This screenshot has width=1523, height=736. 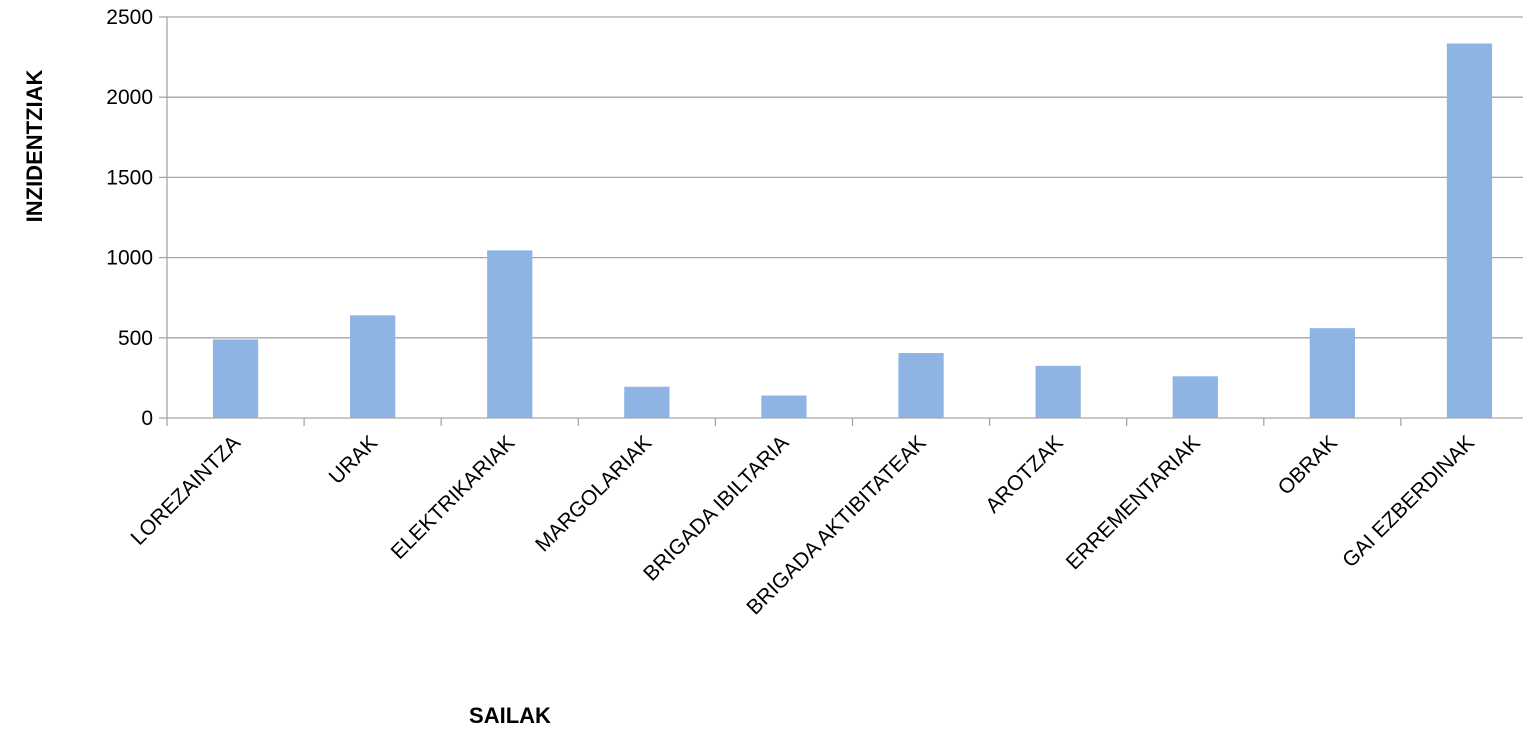 I want to click on x-tick-label: MARGOLARIAK, so click(x=593, y=493).